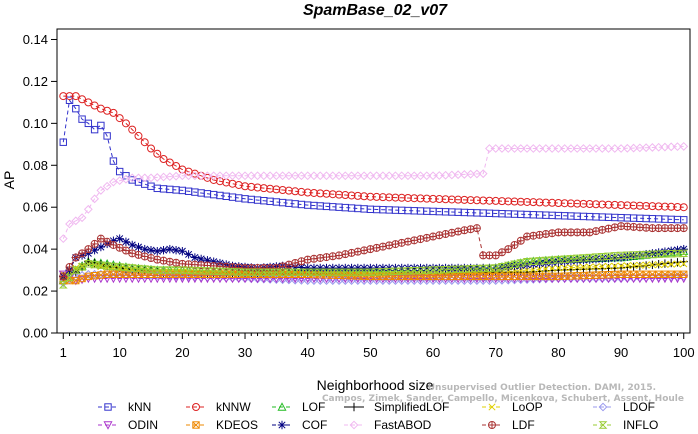 This screenshot has width=698, height=434. Describe the element at coordinates (128, 425) in the screenshot. I see `legend-item-odin: ODIN` at that location.